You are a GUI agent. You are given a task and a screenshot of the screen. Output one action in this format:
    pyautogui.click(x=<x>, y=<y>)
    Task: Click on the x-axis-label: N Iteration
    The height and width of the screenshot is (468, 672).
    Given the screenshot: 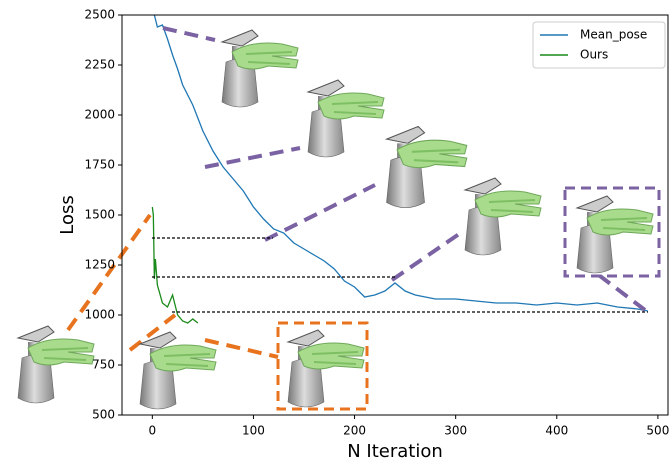 What is the action you would take?
    pyautogui.click(x=395, y=451)
    